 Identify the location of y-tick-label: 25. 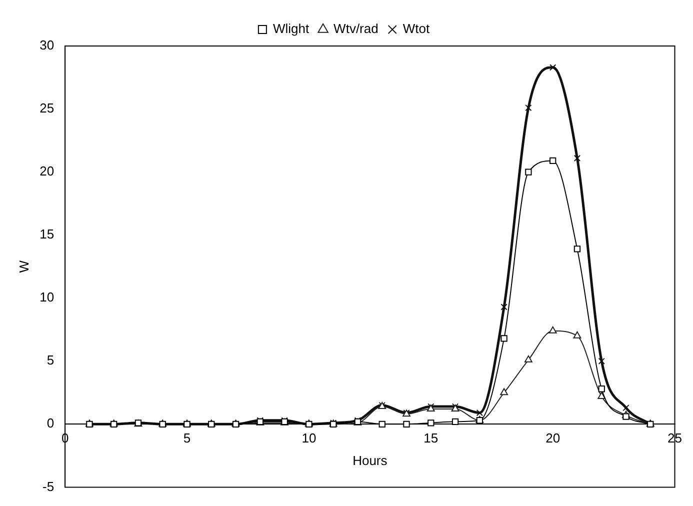
(47, 108).